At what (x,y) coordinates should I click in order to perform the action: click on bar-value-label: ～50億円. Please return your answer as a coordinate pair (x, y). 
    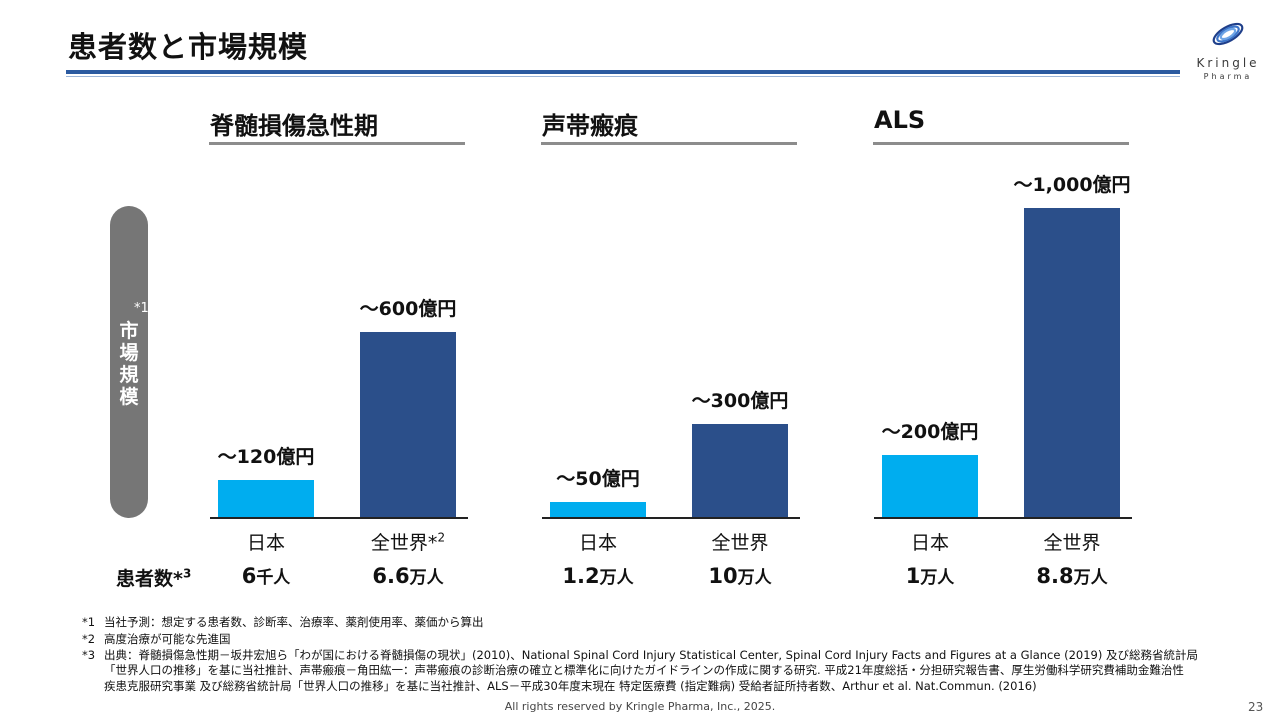
    Looking at the image, I should click on (598, 479).